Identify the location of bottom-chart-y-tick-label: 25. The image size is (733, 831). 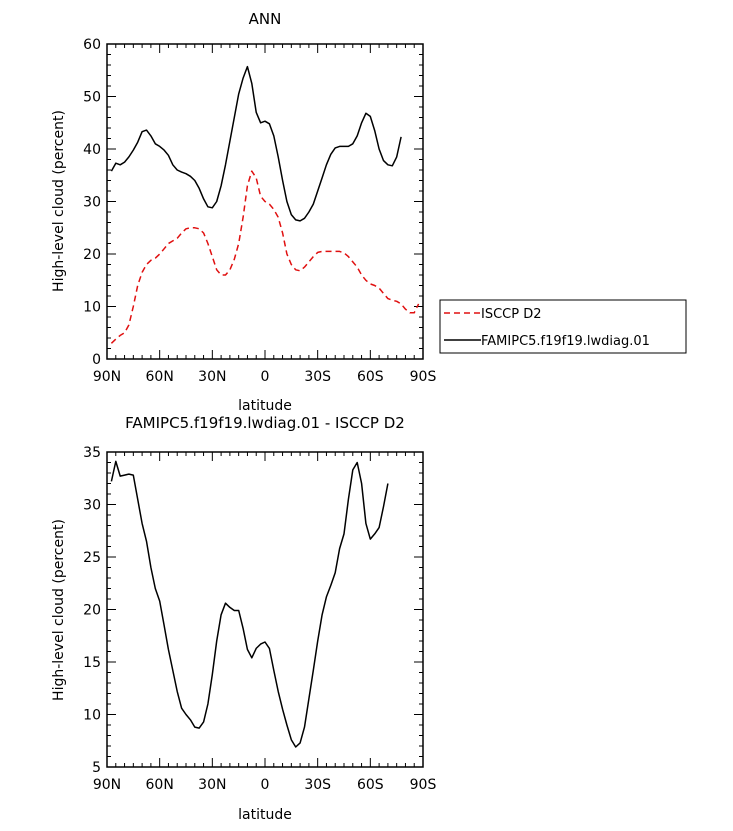
(92, 558).